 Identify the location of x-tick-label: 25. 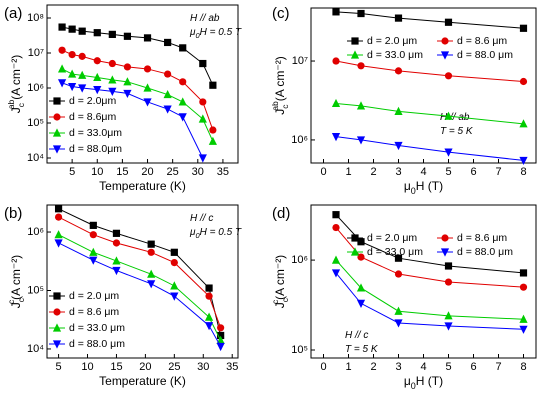
(174, 367).